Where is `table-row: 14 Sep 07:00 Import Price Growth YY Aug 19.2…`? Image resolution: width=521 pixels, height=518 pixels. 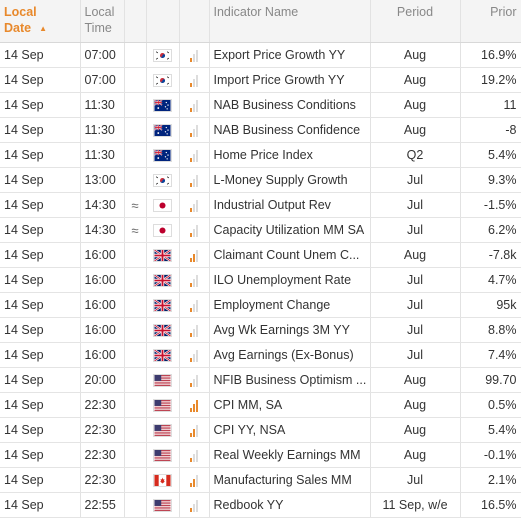 table-row: 14 Sep 07:00 Import Price Growth YY Aug 19.2… is located at coordinates (260, 80).